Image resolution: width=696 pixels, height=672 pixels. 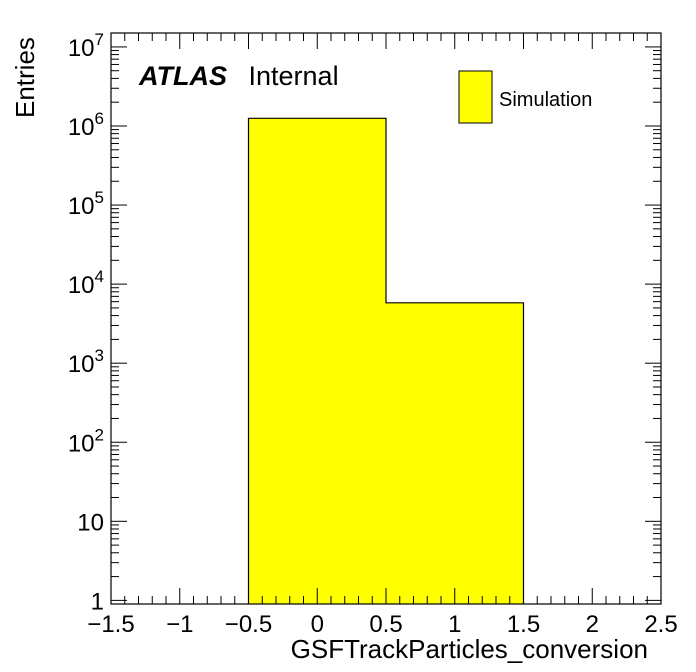 What do you see at coordinates (475, 97) in the screenshot?
I see `legend-swatch` at bounding box center [475, 97].